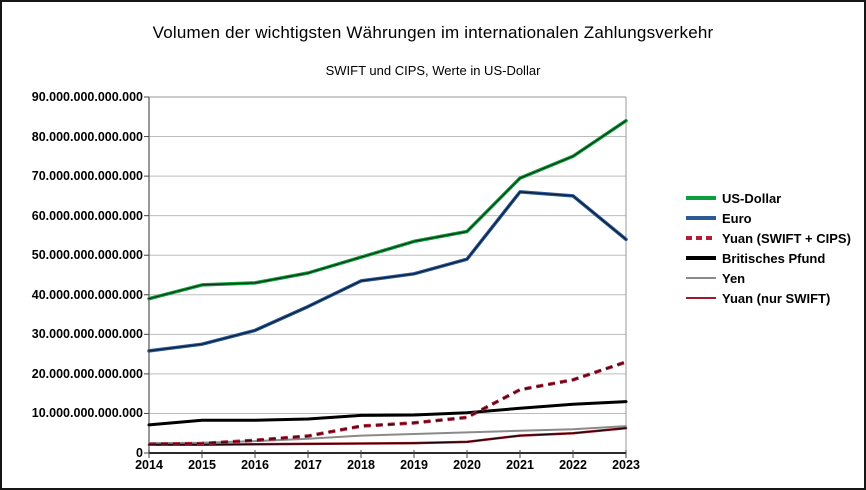 This screenshot has width=866, height=490. What do you see at coordinates (87, 255) in the screenshot?
I see `y-axis-tick-label: 50.000.000.000.000` at bounding box center [87, 255].